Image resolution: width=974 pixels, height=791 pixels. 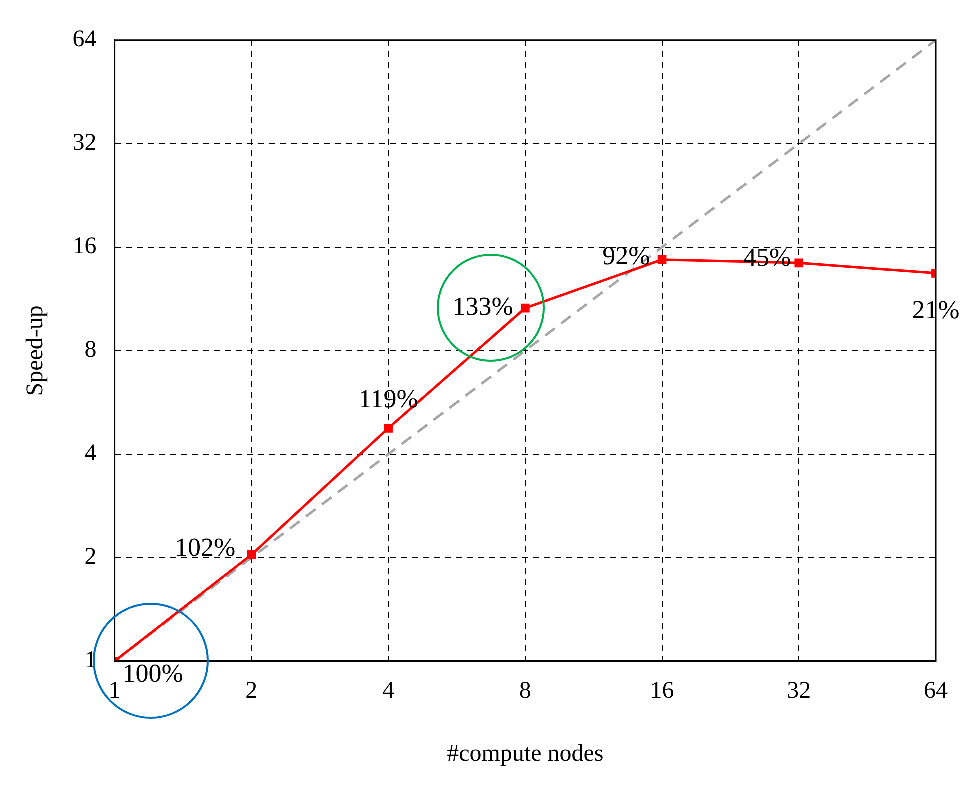 What do you see at coordinates (153, 673) in the screenshot?
I see `annotation: 100%` at bounding box center [153, 673].